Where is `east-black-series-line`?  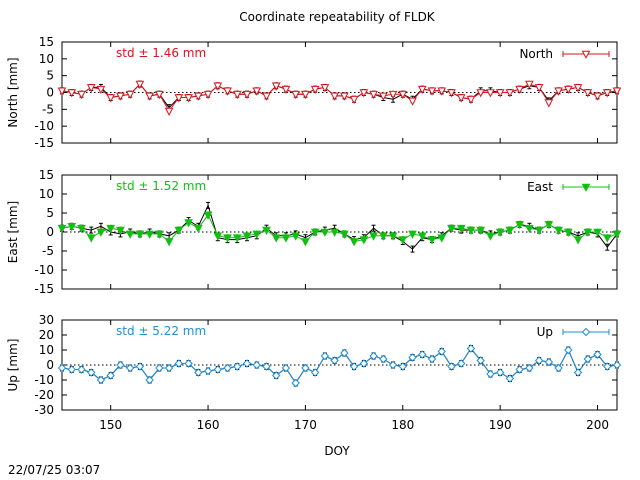
east-black-series-line is located at coordinates (339, 227).